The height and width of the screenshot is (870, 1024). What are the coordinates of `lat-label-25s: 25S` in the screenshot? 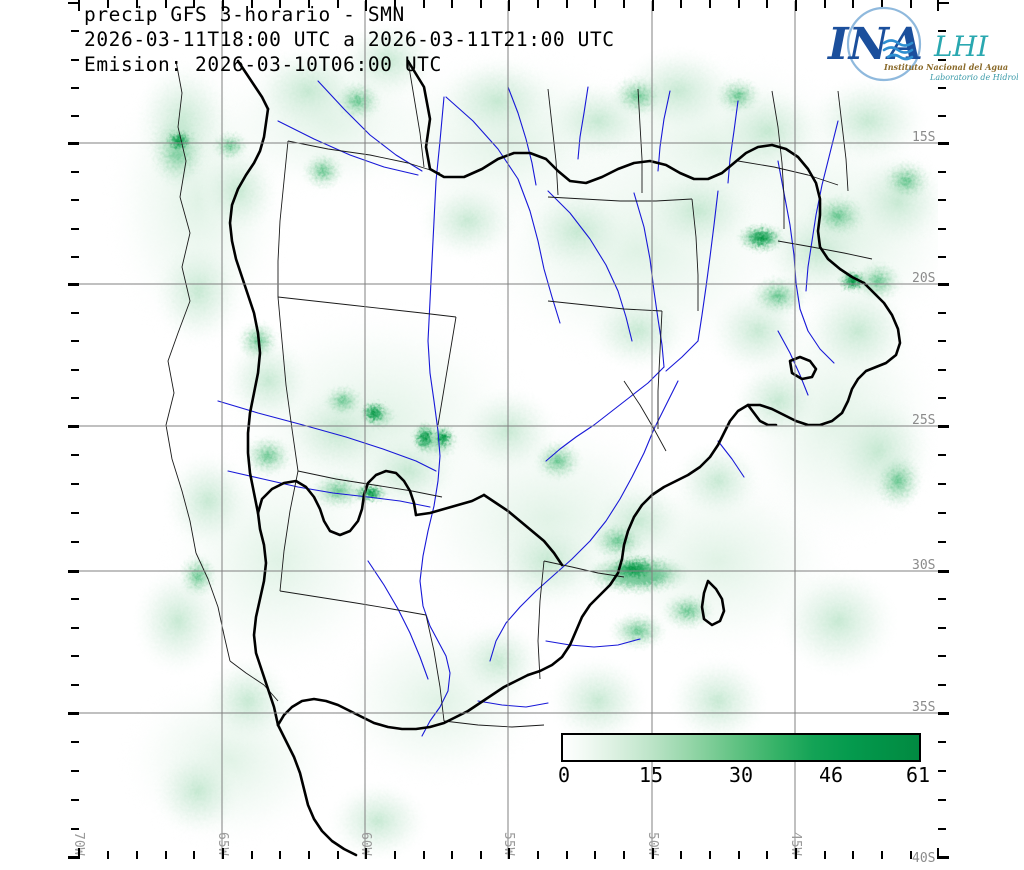 It's located at (924, 420).